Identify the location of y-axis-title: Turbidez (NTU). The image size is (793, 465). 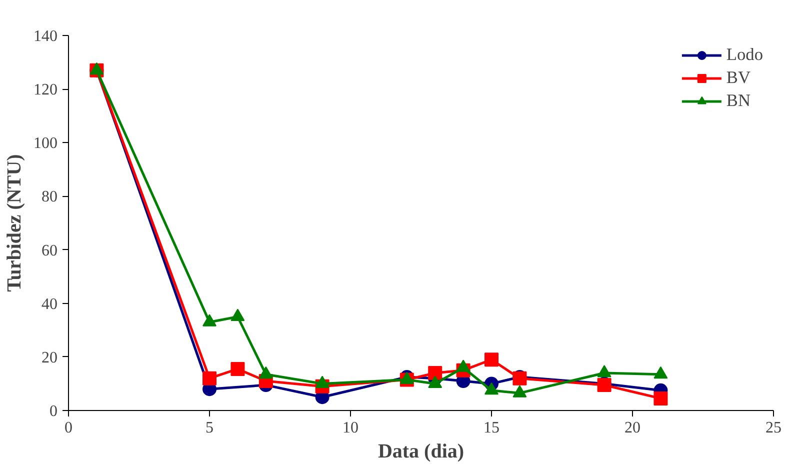
(15, 223).